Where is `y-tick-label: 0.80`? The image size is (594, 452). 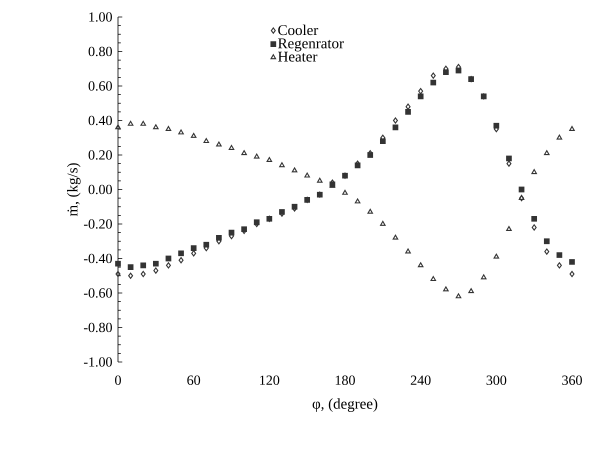
y-tick-label: 0.80 is located at coordinates (100, 51).